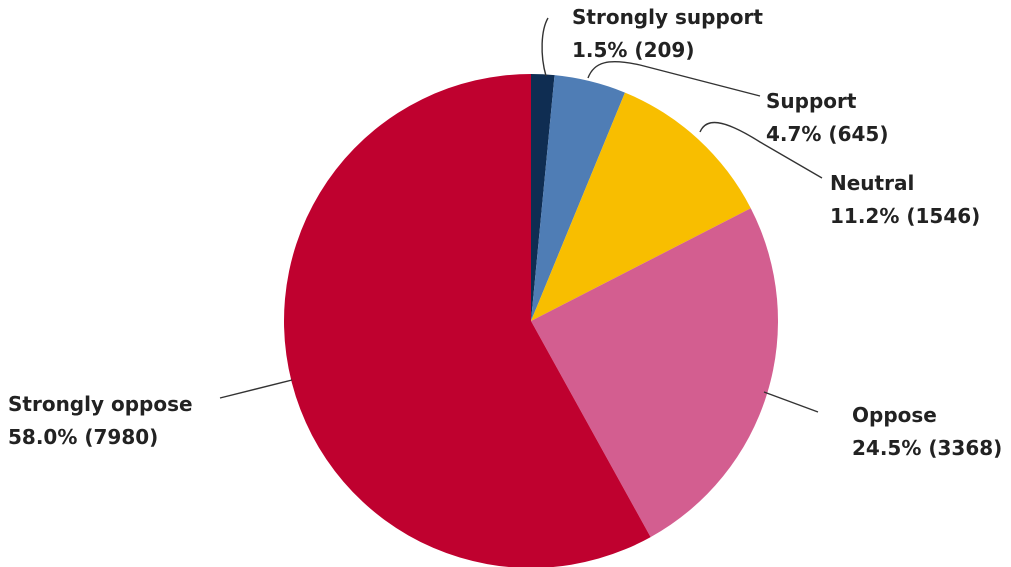 This screenshot has width=1011, height=567. What do you see at coordinates (811, 101) in the screenshot?
I see `slice-name-label: Support` at bounding box center [811, 101].